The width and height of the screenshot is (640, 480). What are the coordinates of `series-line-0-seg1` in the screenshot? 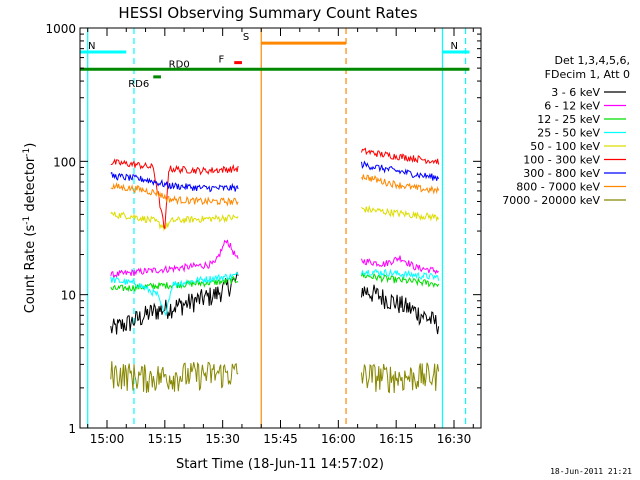 It's located at (174, 303).